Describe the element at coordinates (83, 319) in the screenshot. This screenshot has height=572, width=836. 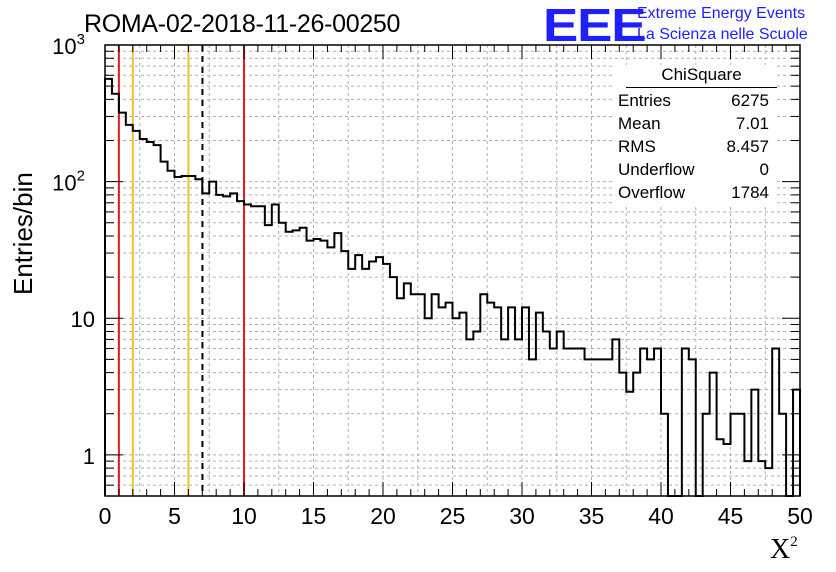
I see `y-tick-label: 10` at that location.